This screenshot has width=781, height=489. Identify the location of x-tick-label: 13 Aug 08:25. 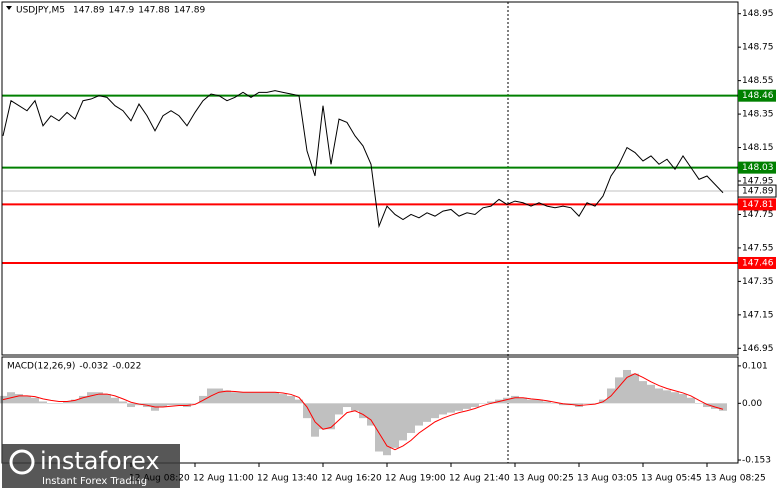
(735, 479).